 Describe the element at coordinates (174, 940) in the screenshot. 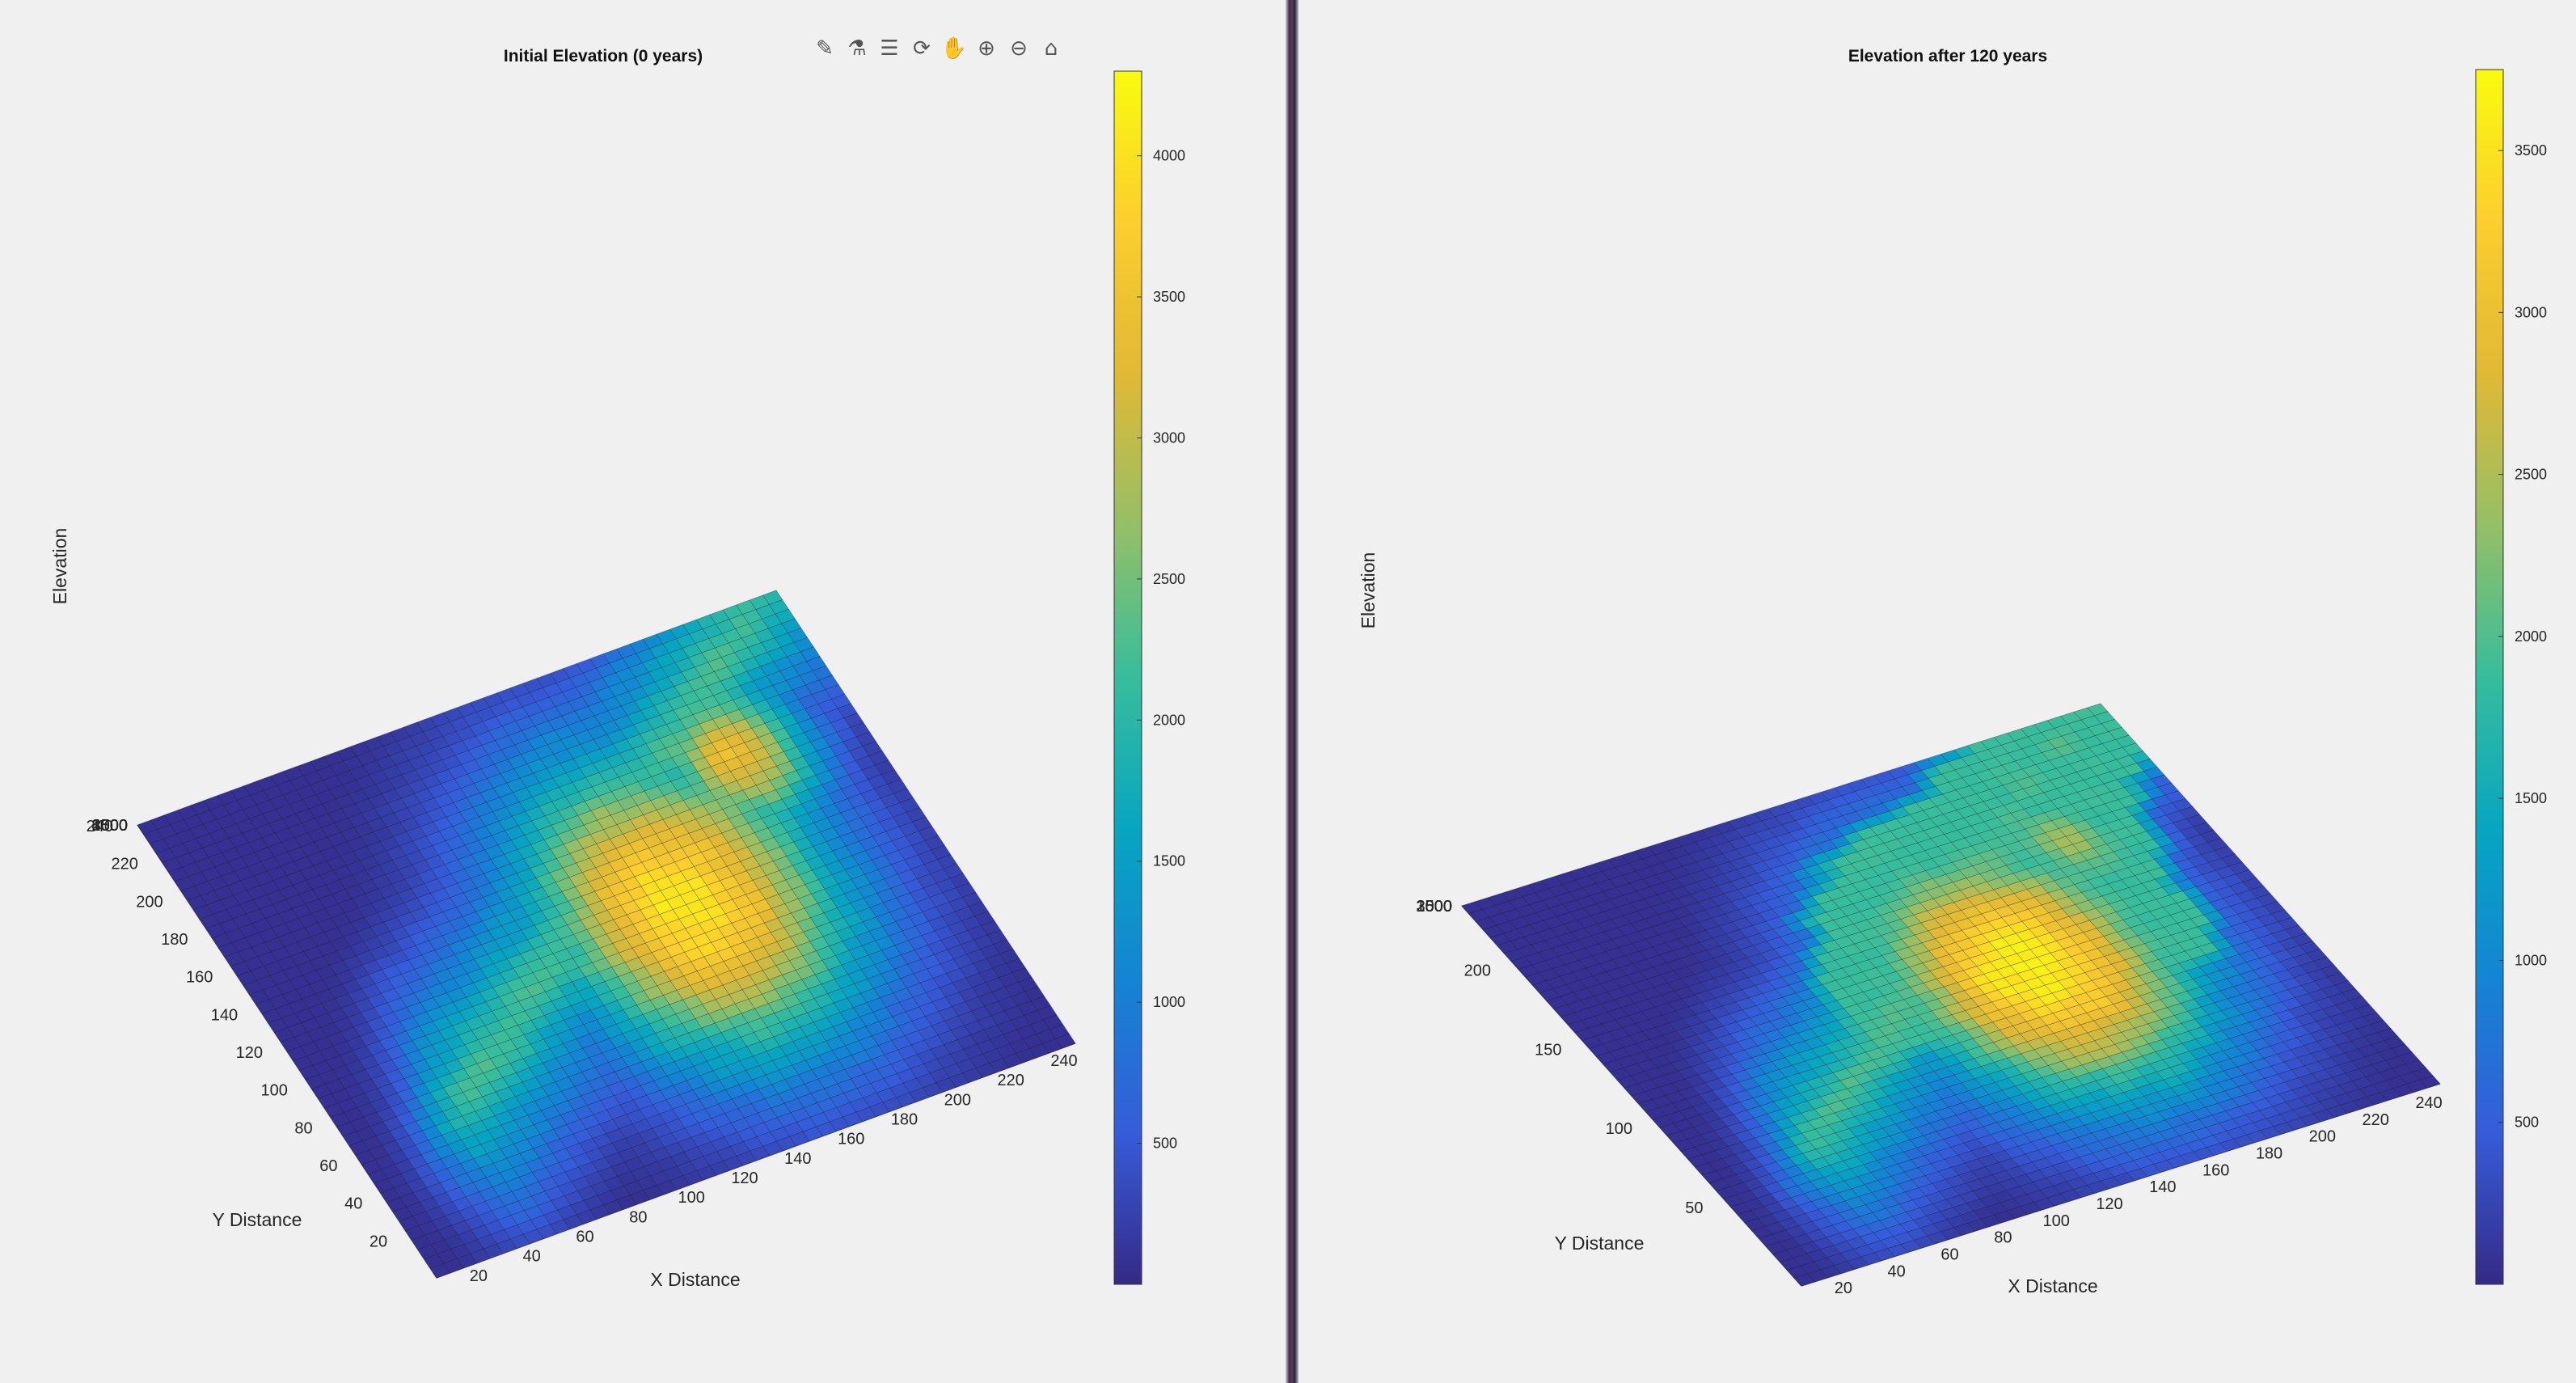

I see `y-tick-label: 180` at that location.